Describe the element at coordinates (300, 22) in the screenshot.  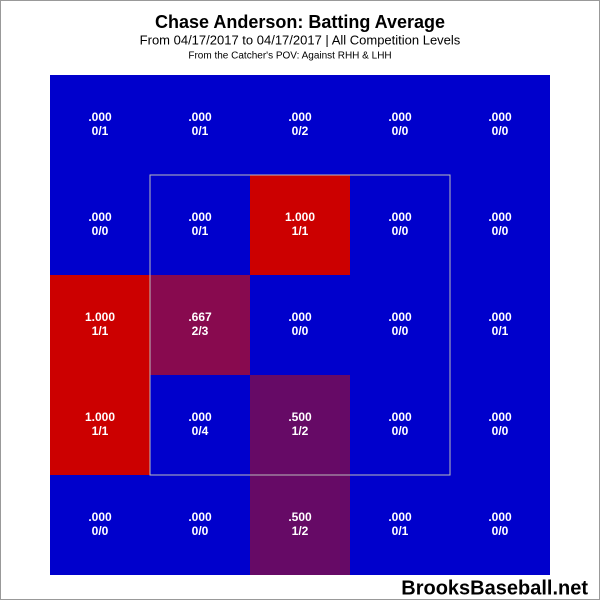
I see `chart-title: Chase Anderson: Batting Average` at that location.